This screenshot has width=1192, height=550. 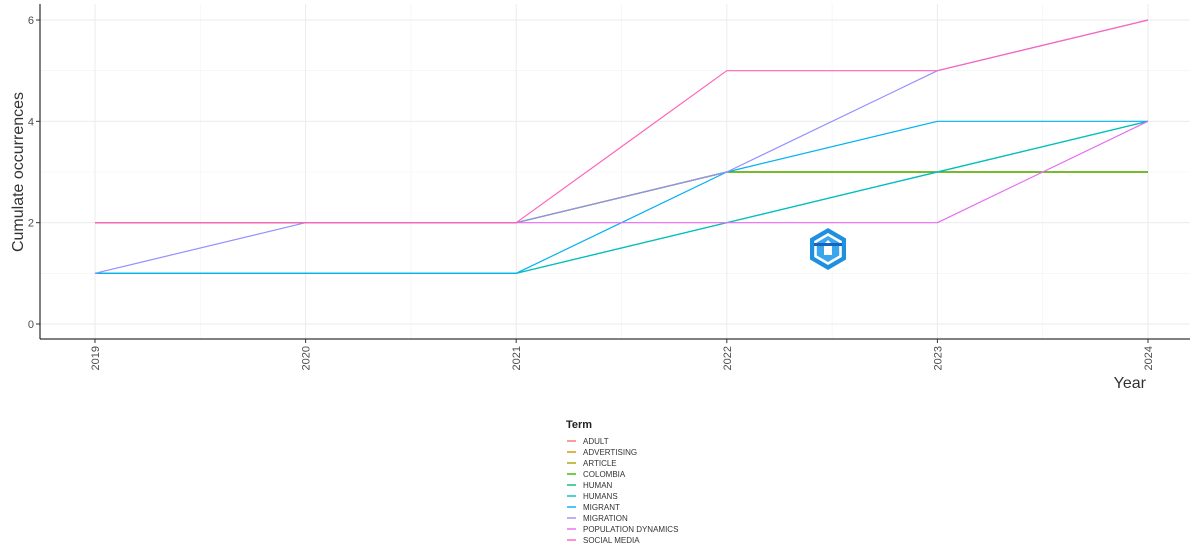 What do you see at coordinates (604, 474) in the screenshot?
I see `legend-label: COLOMBIA` at bounding box center [604, 474].